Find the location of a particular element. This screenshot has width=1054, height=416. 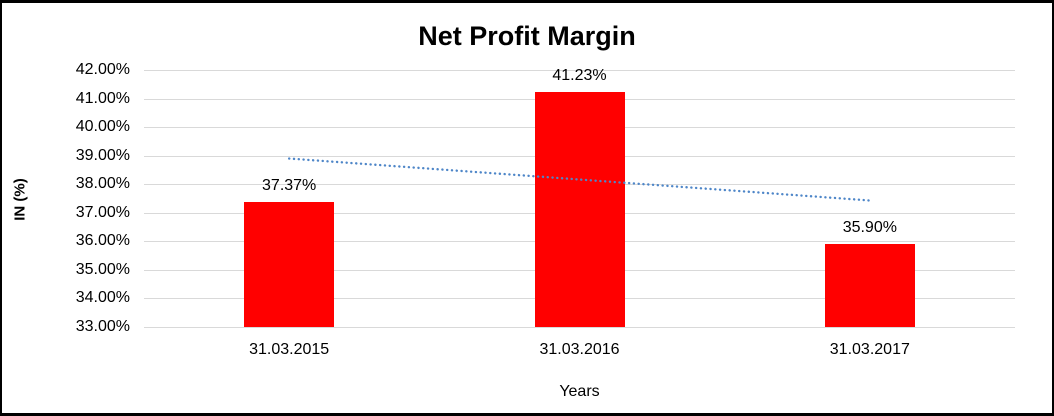

y-axis-title: IN (%) is located at coordinates (20, 199).